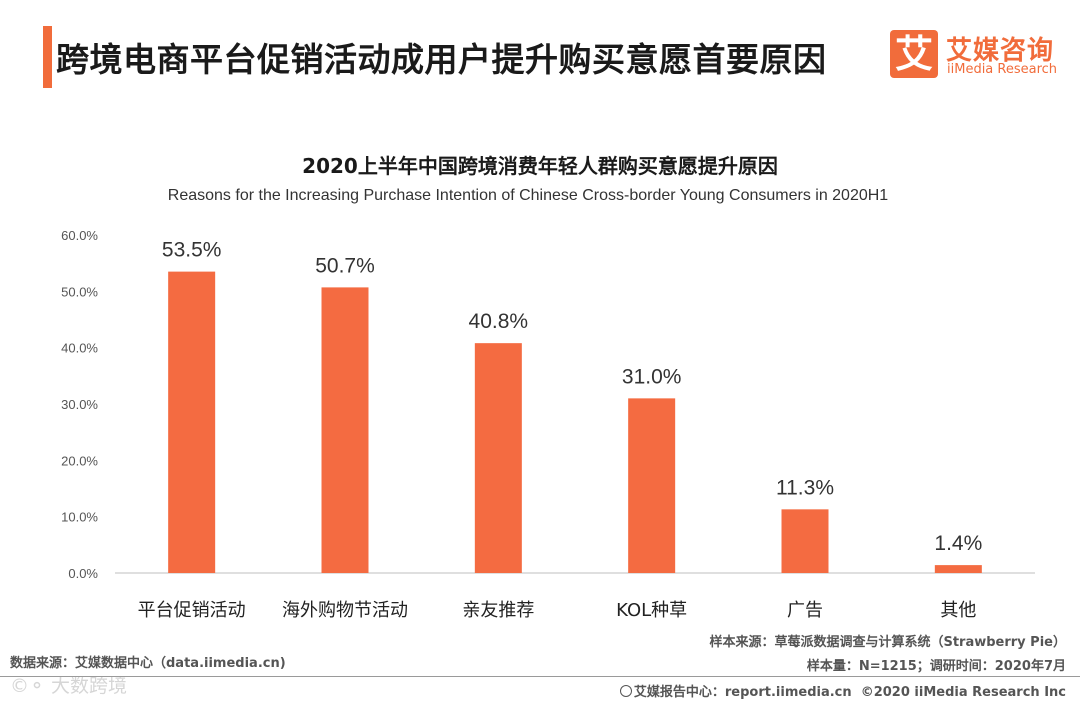 This screenshot has width=1080, height=702. Describe the element at coordinates (192, 610) in the screenshot. I see `x-tick-label: 平台促销活动` at that location.